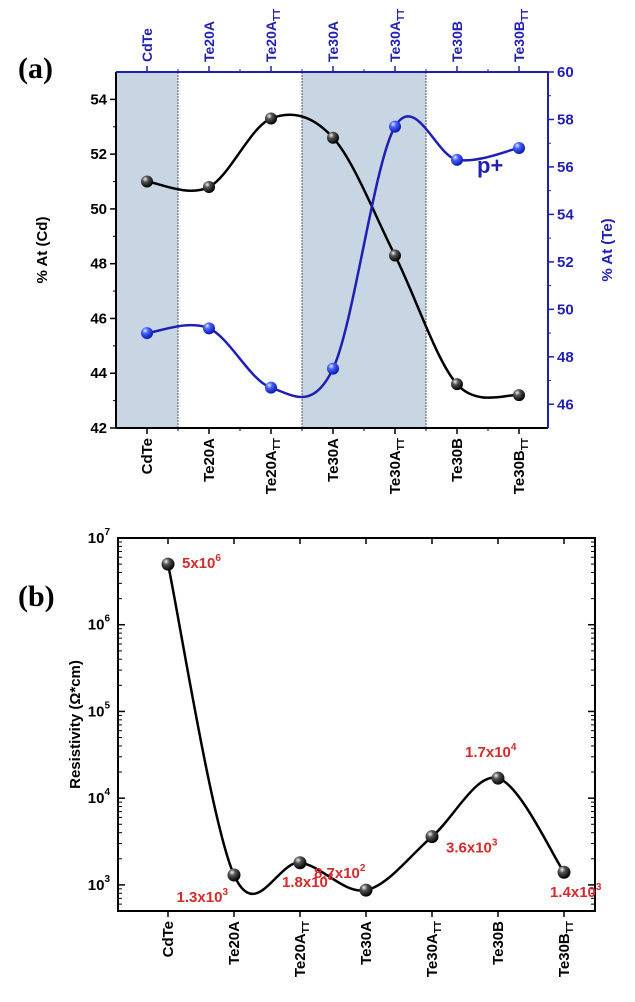 The image size is (635, 1002). I want to click on x2-category-label: Te20ATT, so click(273, 35).